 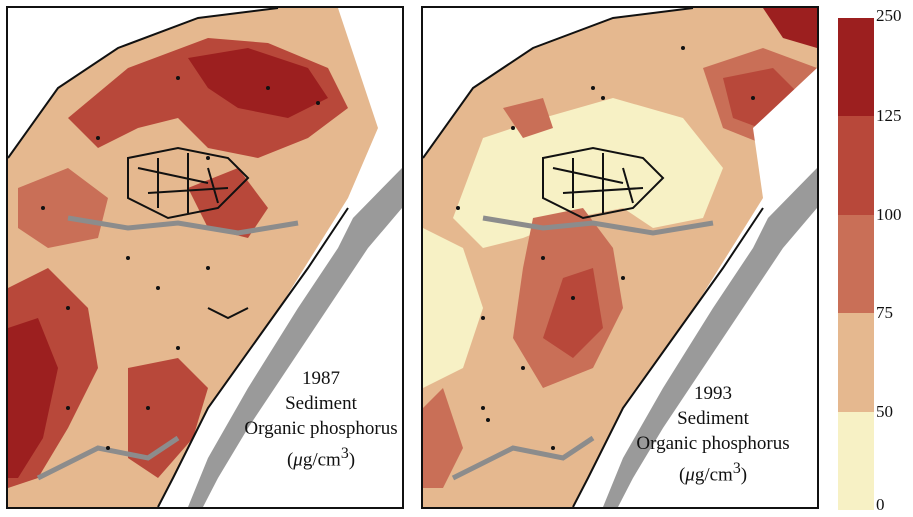 I want to click on zone-high-center, so click(x=228, y=203).